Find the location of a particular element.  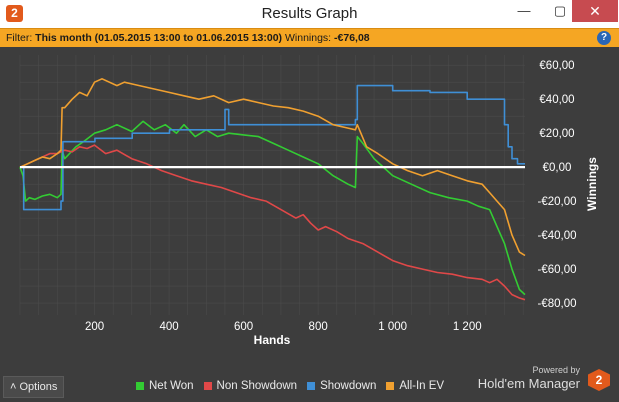

chevron-up-icon: ˄ is located at coordinates (13, 387).